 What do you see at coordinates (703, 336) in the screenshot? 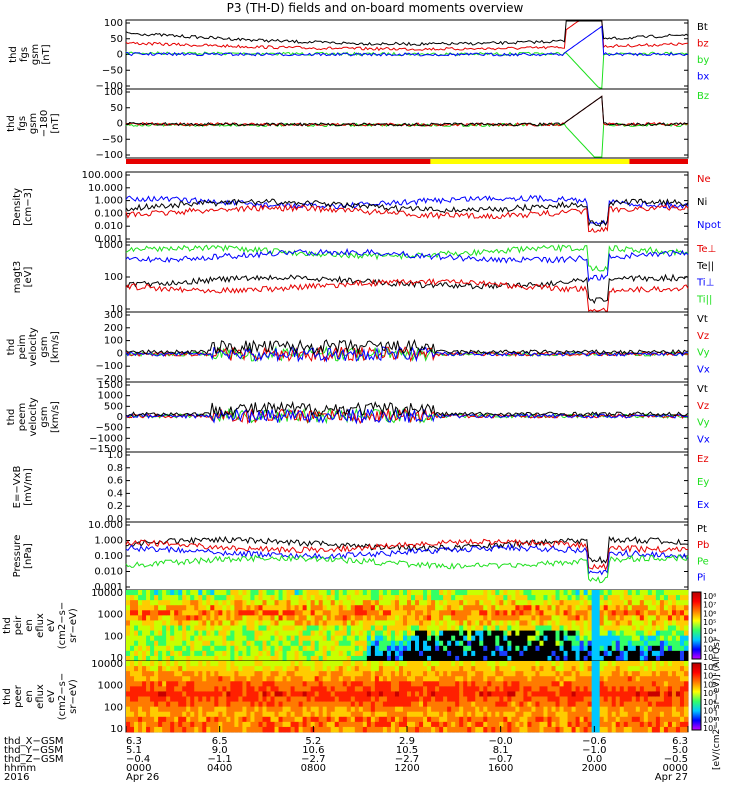
I see `legend-entry: Vz` at bounding box center [703, 336].